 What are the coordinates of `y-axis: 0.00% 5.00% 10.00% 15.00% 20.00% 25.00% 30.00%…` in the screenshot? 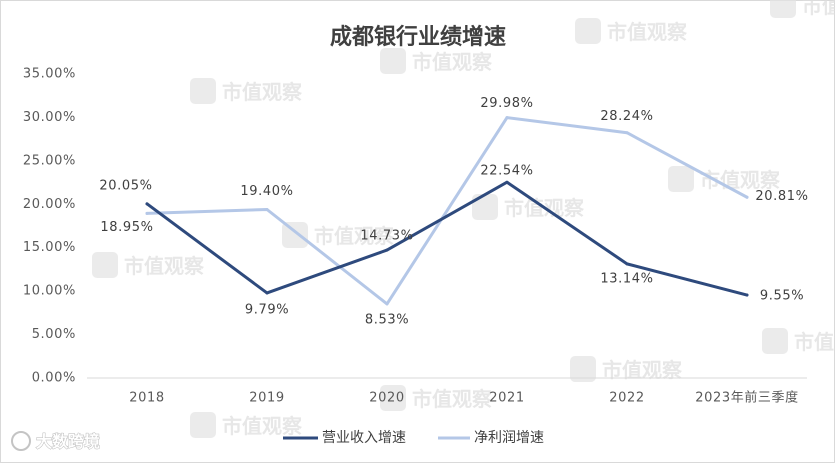 It's located at (49, 226).